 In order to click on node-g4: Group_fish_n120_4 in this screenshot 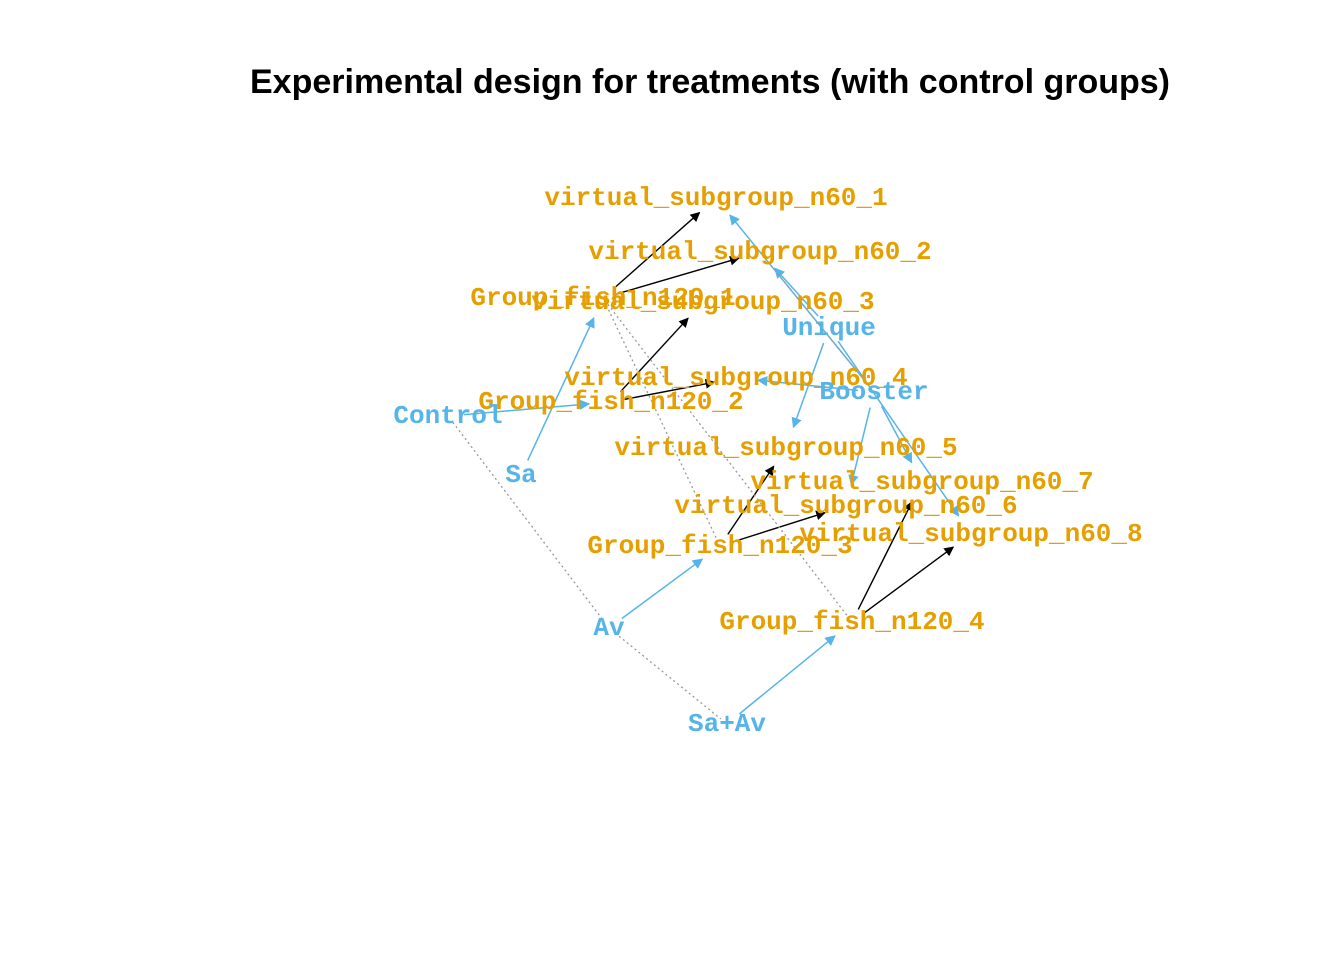, I will do `click(851, 622)`.